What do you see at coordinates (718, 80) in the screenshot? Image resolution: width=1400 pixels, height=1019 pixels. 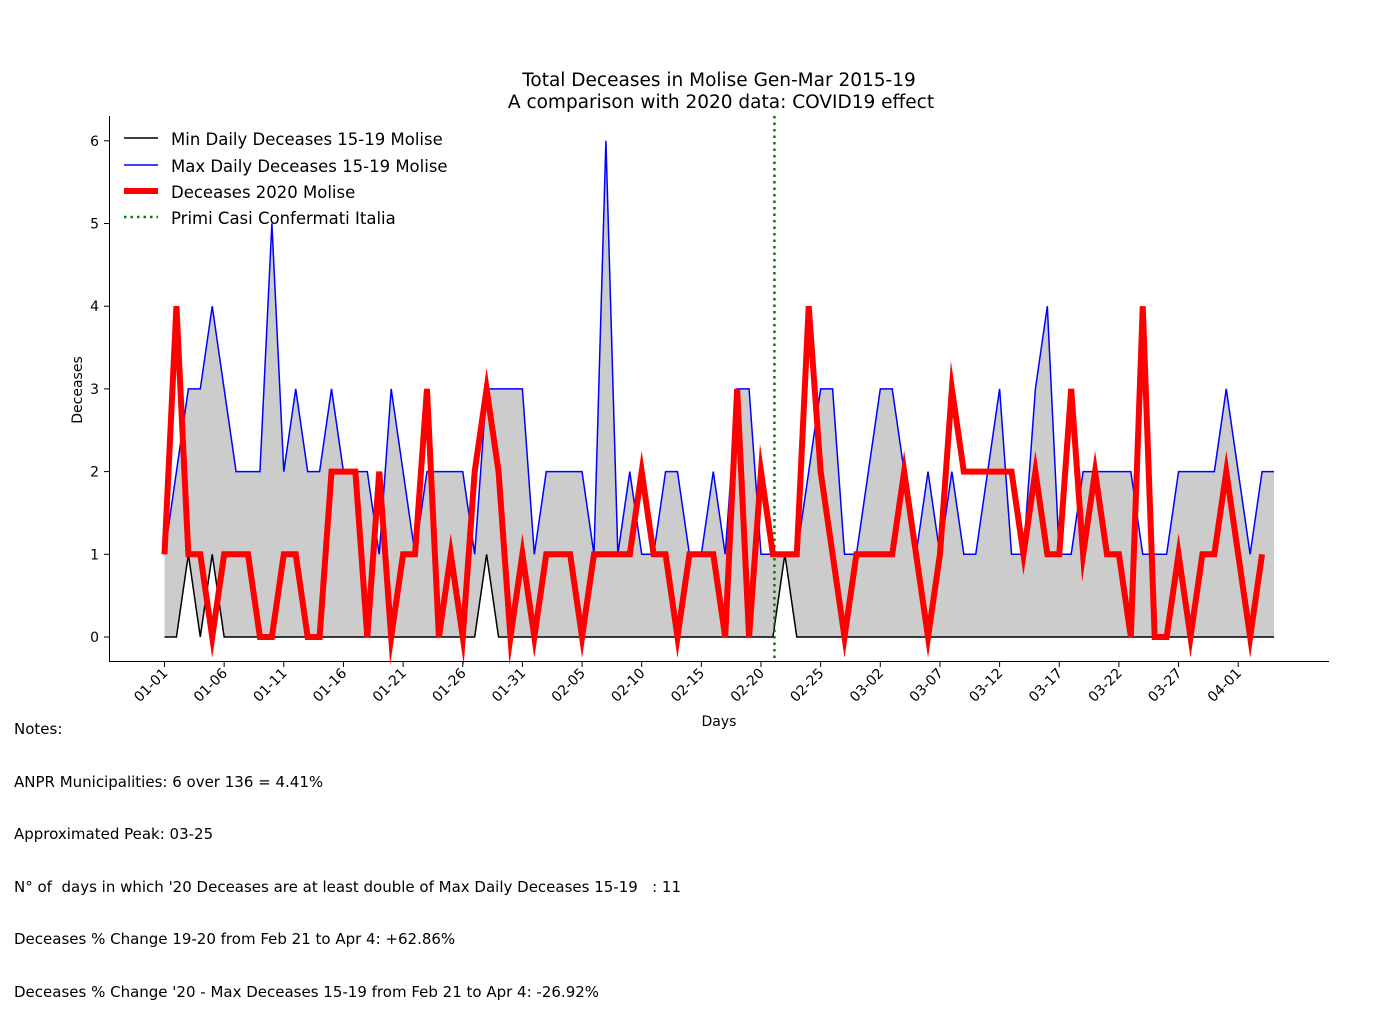 I see `chart-title: Total Deceases in Molise Gen-Mar 2015-19` at bounding box center [718, 80].